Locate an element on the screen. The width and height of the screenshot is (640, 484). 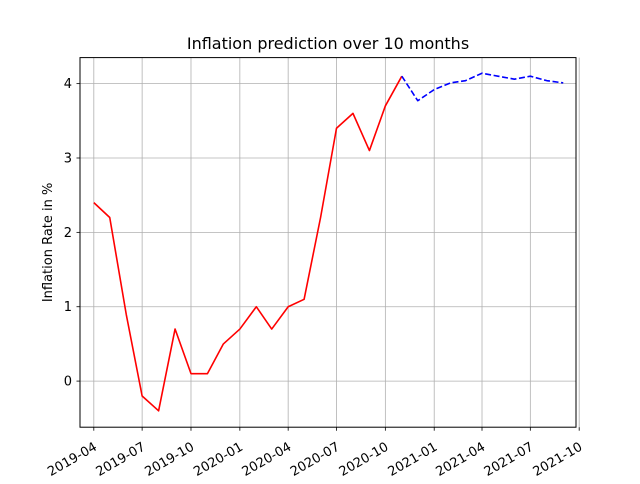
predicted-series-line is located at coordinates (482, 87).